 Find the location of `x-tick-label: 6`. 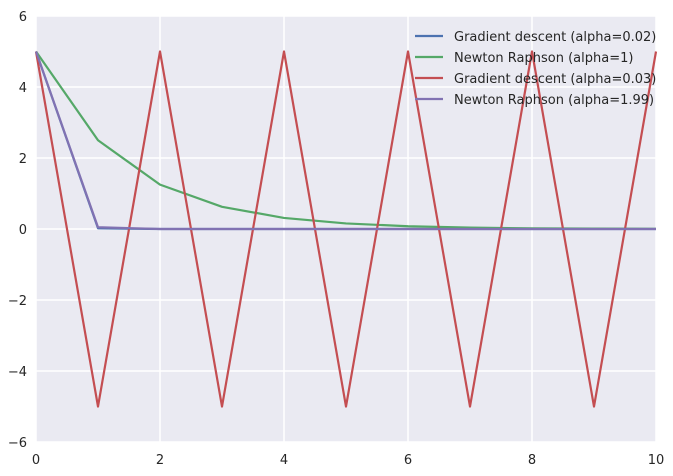

x-tick-label: 6 is located at coordinates (408, 460).